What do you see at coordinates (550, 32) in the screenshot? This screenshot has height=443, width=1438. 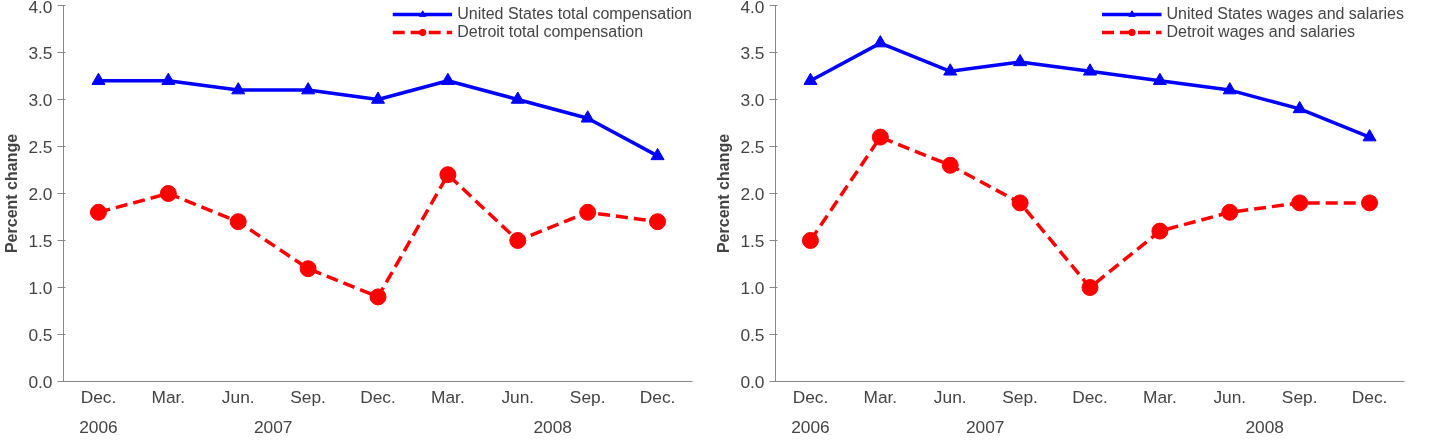 I see `legend-label: Detroit total compensation` at bounding box center [550, 32].